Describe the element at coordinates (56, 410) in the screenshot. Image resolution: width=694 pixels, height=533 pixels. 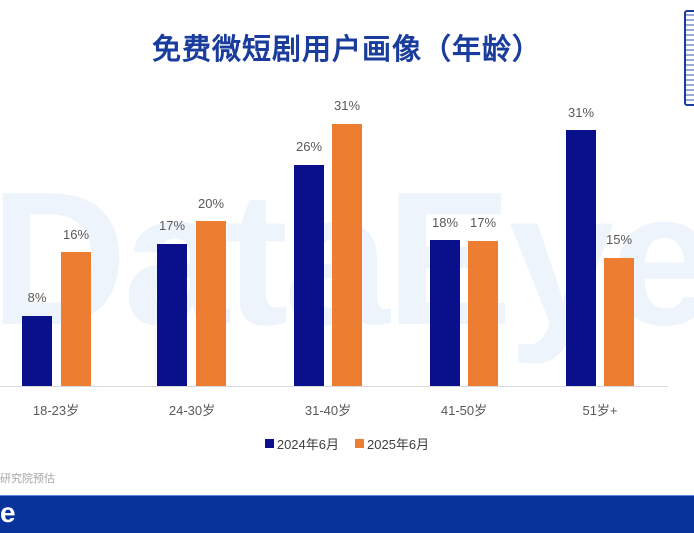
I see `x-tick-label: 18-23岁` at that location.